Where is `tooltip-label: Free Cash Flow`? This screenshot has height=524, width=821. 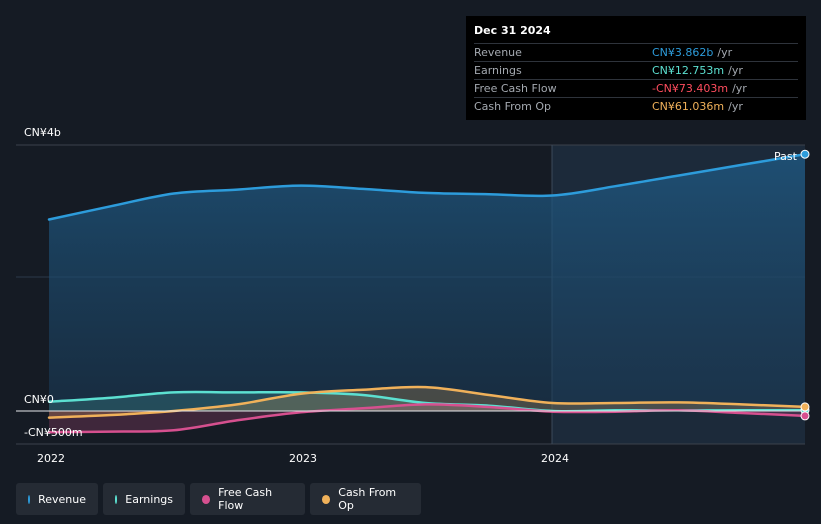 tooltip-label: Free Cash Flow is located at coordinates (515, 88).